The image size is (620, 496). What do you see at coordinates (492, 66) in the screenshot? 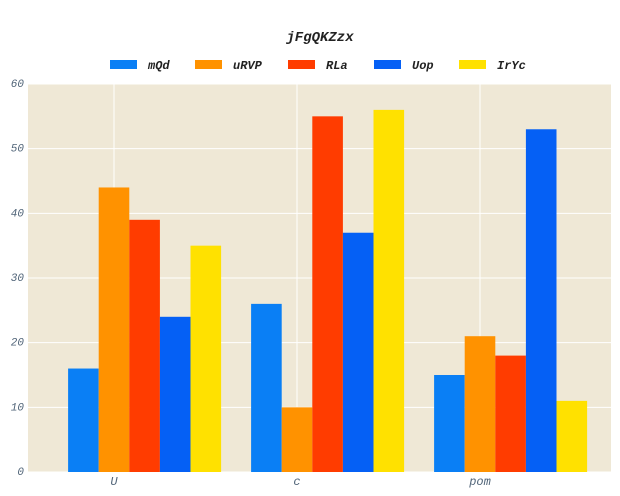
I see `legend-item-IrYc: IrYc` at bounding box center [492, 66].